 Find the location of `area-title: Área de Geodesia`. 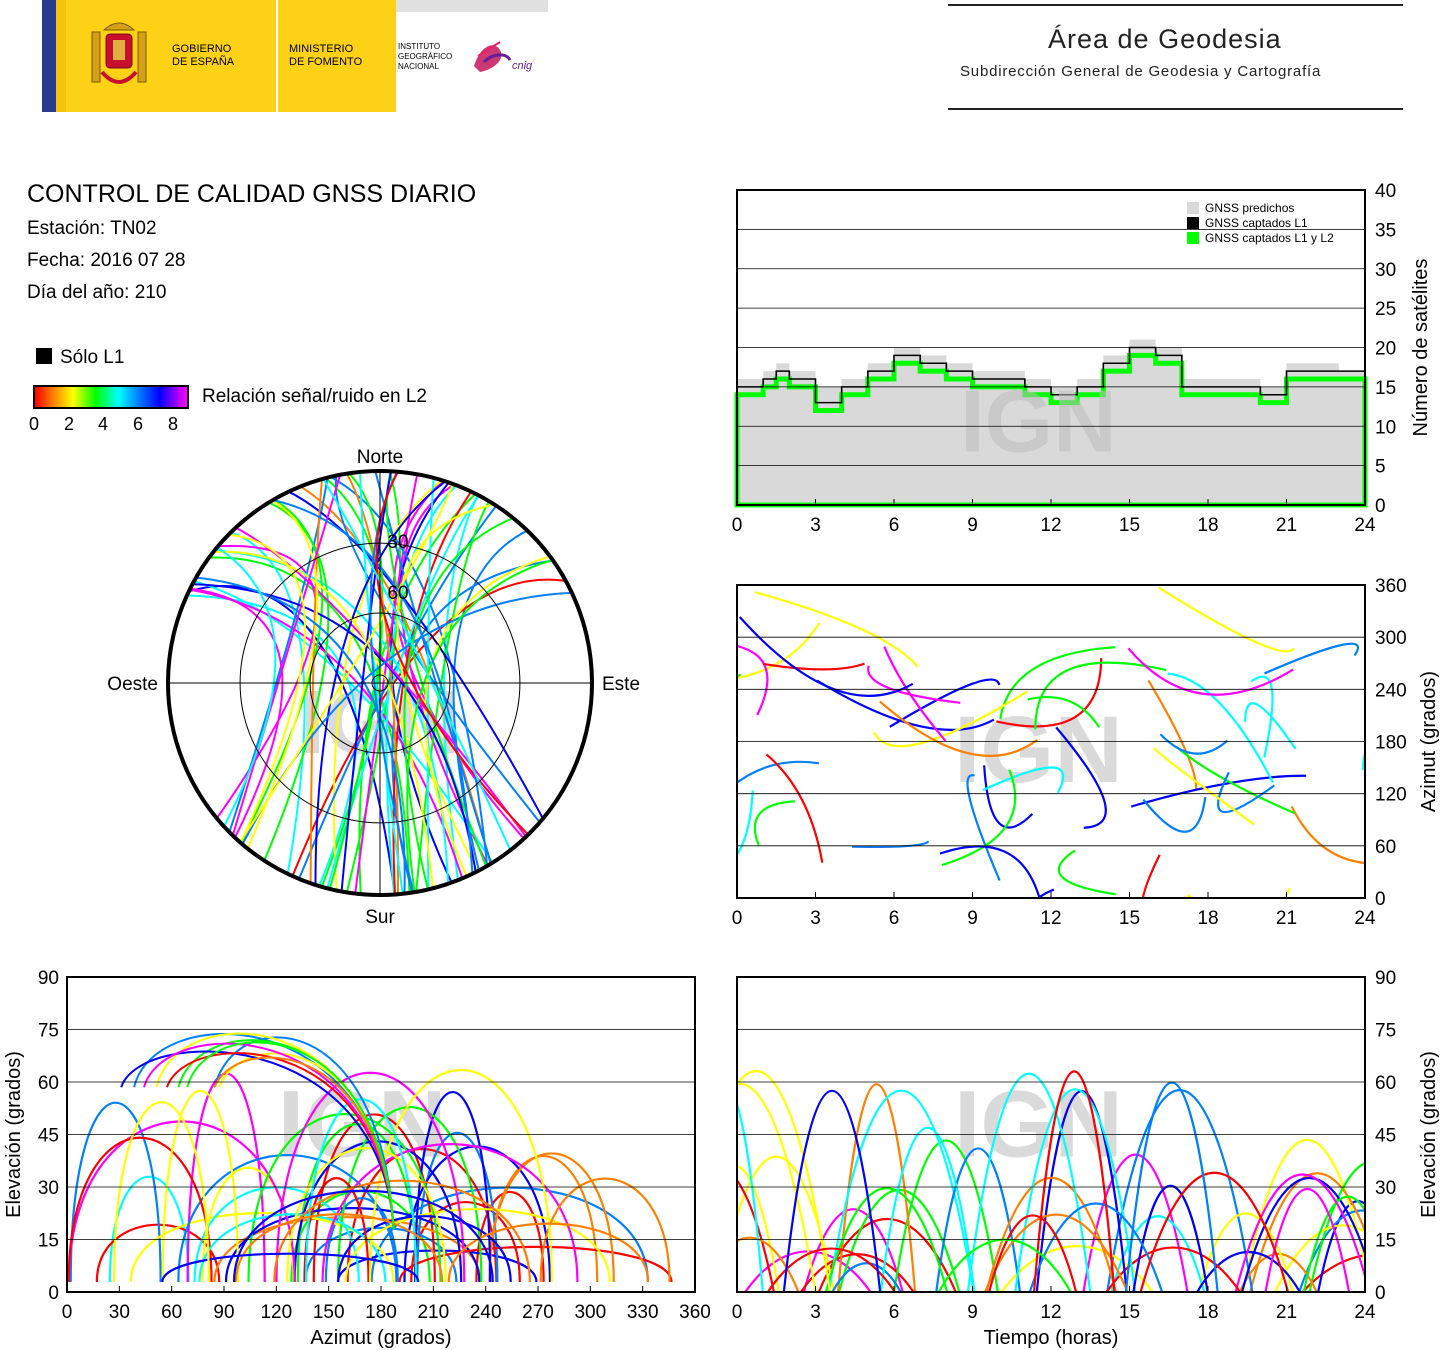

area-title: Área de Geodesia is located at coordinates (1165, 39).